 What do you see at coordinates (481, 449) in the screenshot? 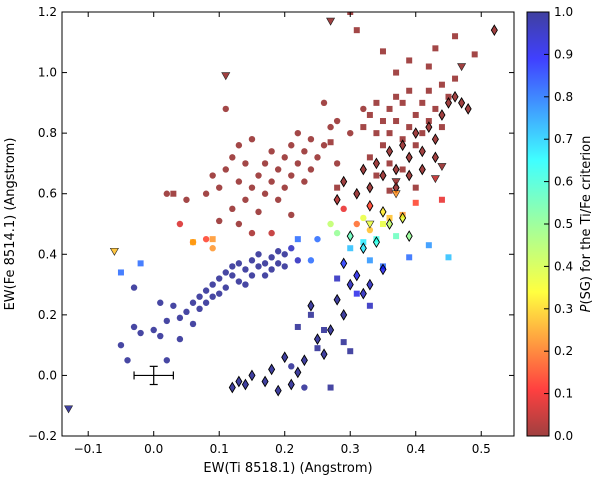
I see `x-tick-label: 0.5` at bounding box center [481, 449].